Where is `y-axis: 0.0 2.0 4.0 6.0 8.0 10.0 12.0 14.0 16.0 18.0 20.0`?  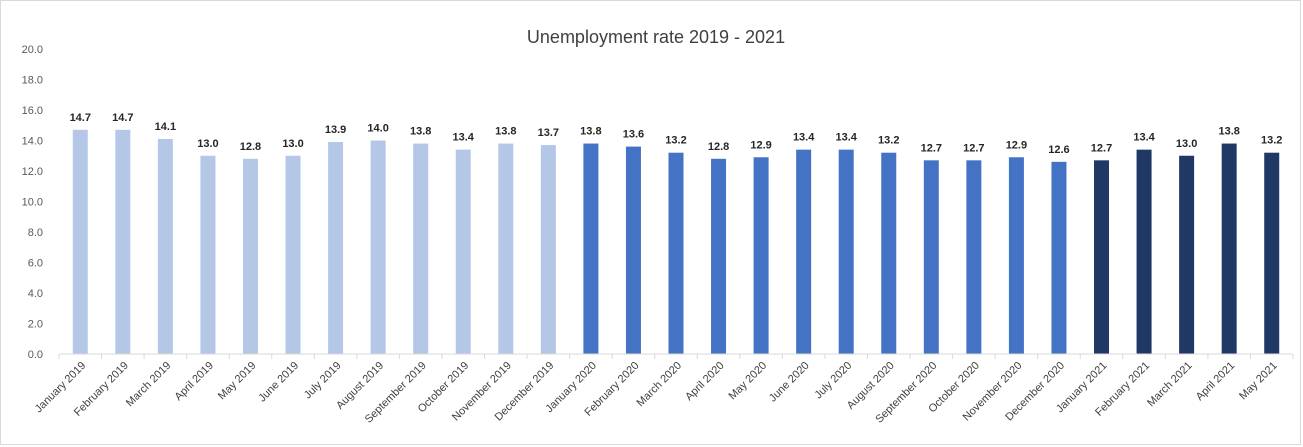
y-axis: 0.0 2.0 4.0 6.0 8.0 10.0 12.0 14.0 16.0 18.0 20.0 is located at coordinates (32, 202).